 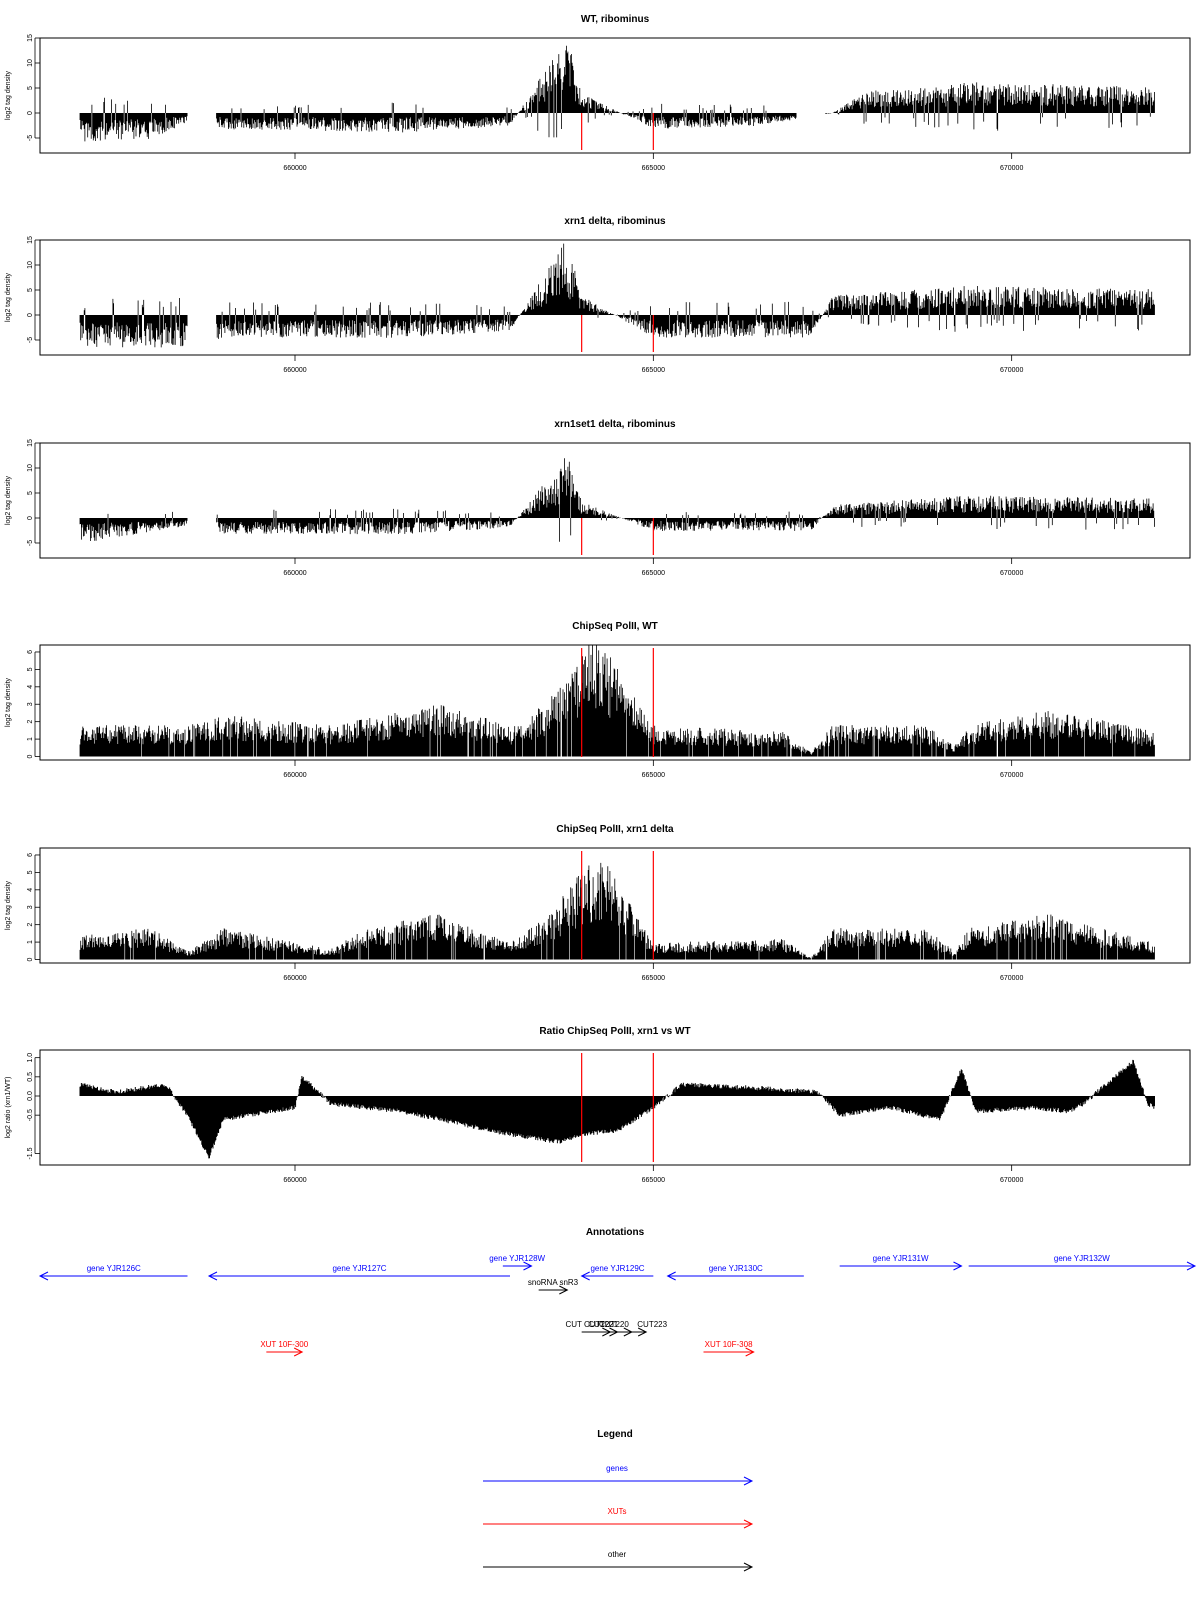 What do you see at coordinates (616, 1511) in the screenshot?
I see `legend-label: XUTs` at bounding box center [616, 1511].